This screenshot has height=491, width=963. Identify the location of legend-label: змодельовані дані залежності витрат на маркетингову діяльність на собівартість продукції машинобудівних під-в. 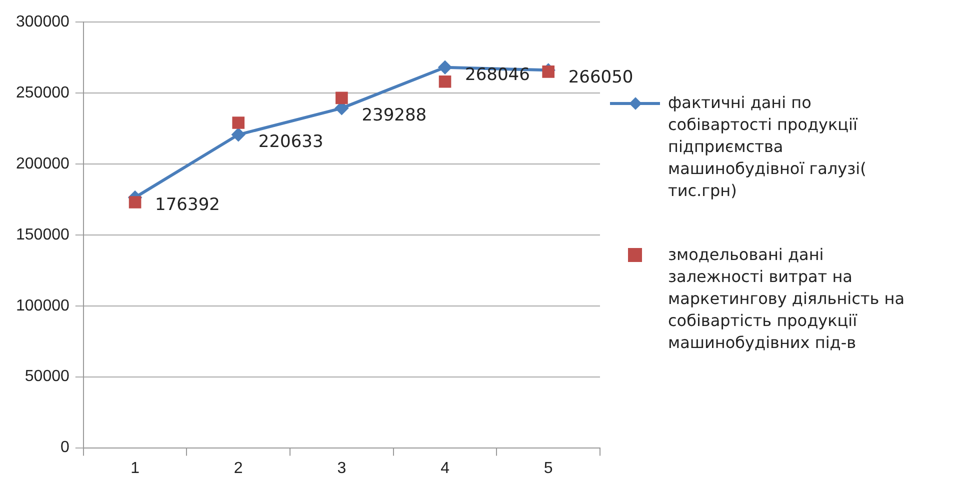
(787, 299).